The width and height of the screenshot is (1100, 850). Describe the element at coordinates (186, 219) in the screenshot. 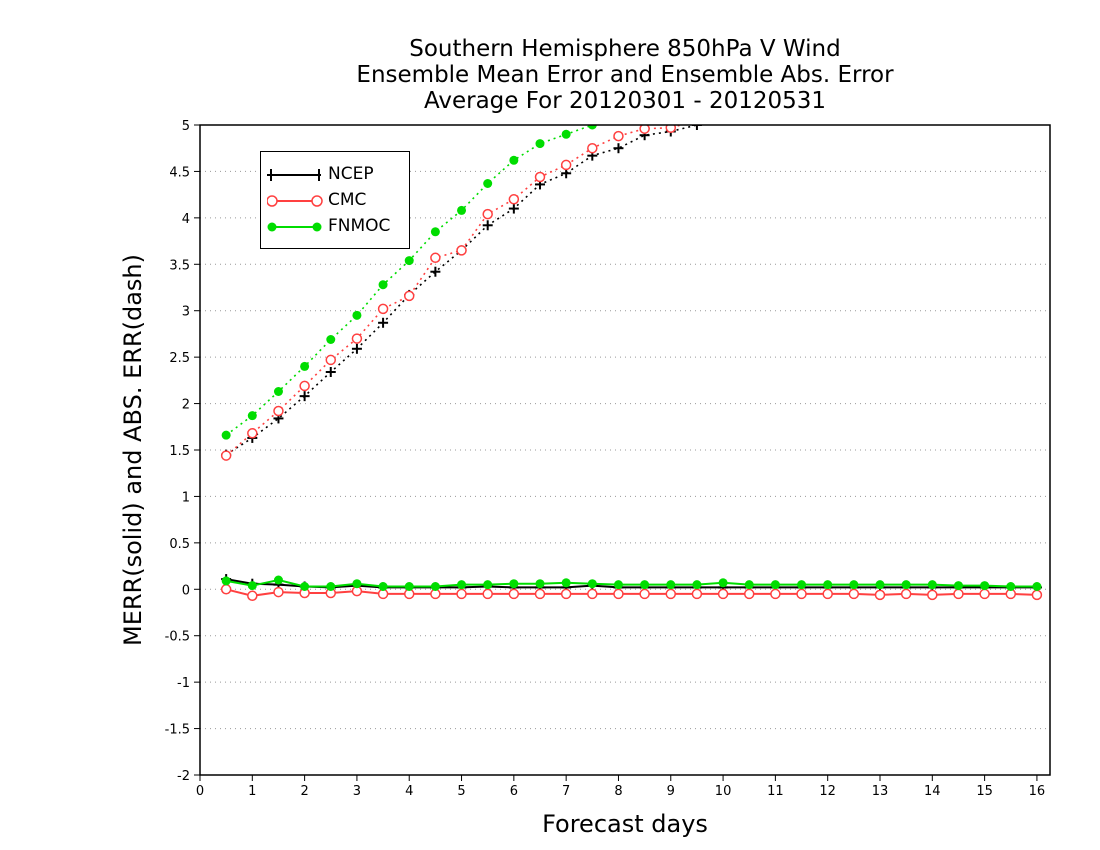

I see `y-tick-label: 4` at that location.